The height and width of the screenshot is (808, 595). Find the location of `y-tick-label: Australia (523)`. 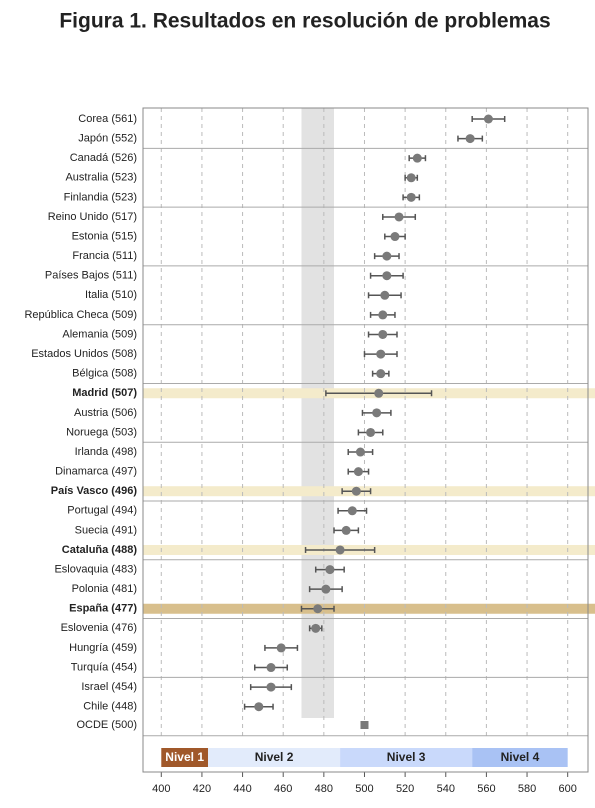

y-tick-label: Australia (523) is located at coordinates (101, 178).